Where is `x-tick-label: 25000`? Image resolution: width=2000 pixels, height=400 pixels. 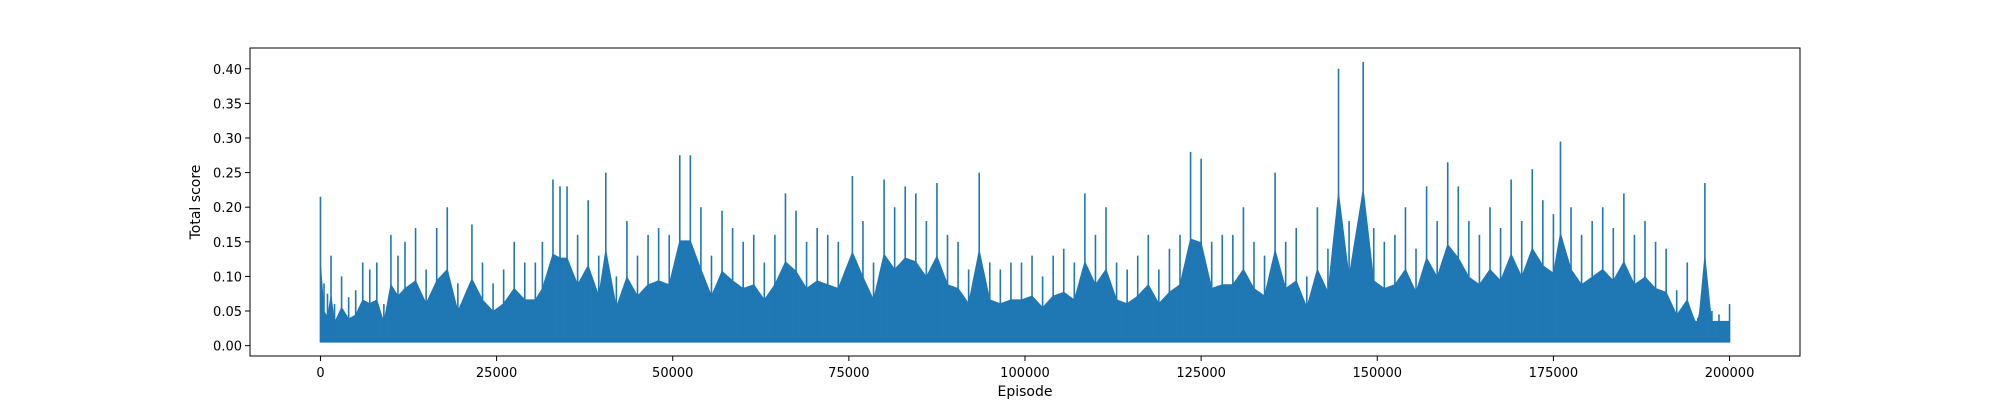 x-tick-label: 25000 is located at coordinates (496, 373).